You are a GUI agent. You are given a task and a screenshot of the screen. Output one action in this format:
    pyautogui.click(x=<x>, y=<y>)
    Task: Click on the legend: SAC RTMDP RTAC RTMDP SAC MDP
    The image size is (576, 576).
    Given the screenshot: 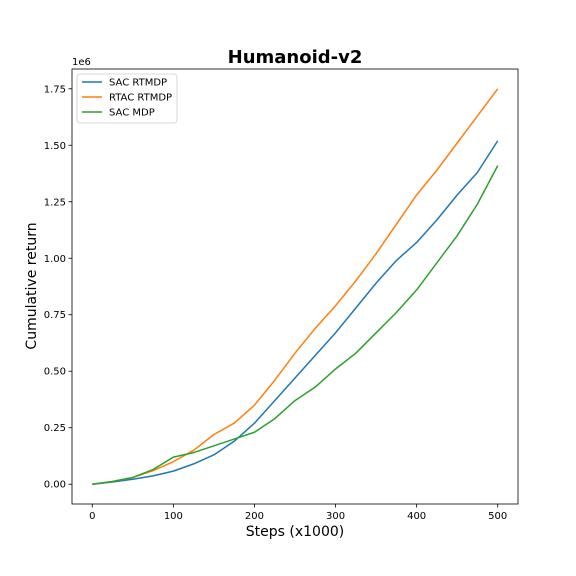 What is the action you would take?
    pyautogui.click(x=127, y=98)
    